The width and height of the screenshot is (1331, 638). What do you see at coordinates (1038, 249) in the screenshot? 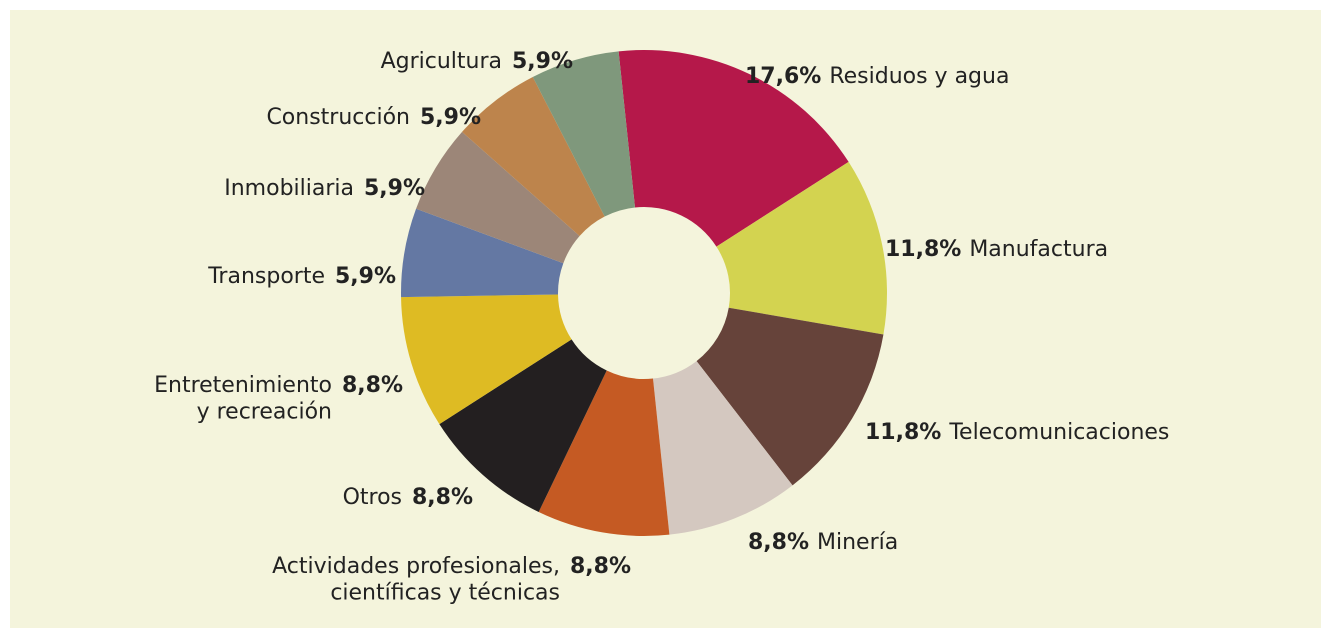
I see `category-label: Manufactura` at bounding box center [1038, 249].